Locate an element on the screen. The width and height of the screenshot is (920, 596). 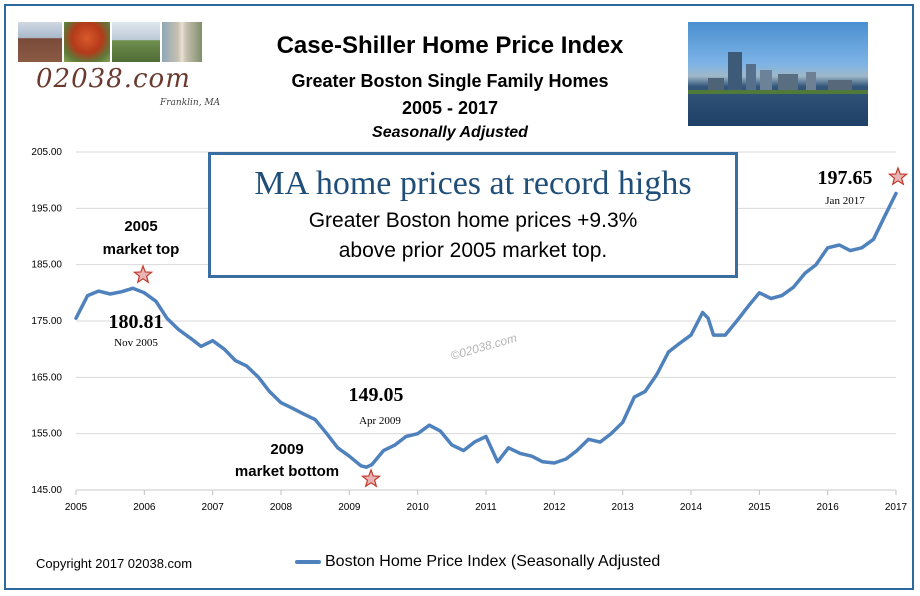
x-tick-label: 2010 is located at coordinates (418, 507).